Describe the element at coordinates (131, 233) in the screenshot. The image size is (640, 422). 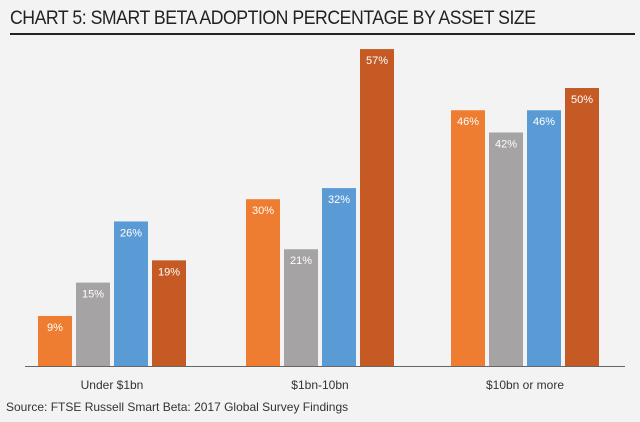
I see `data-label: 26%` at that location.